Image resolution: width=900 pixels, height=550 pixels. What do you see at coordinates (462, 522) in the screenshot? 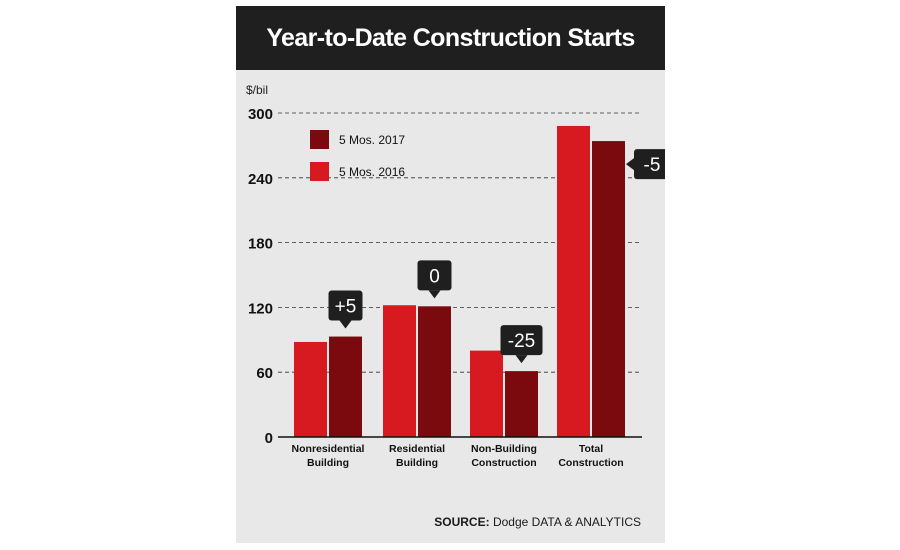
I see `source-label: SOURCE:` at bounding box center [462, 522].